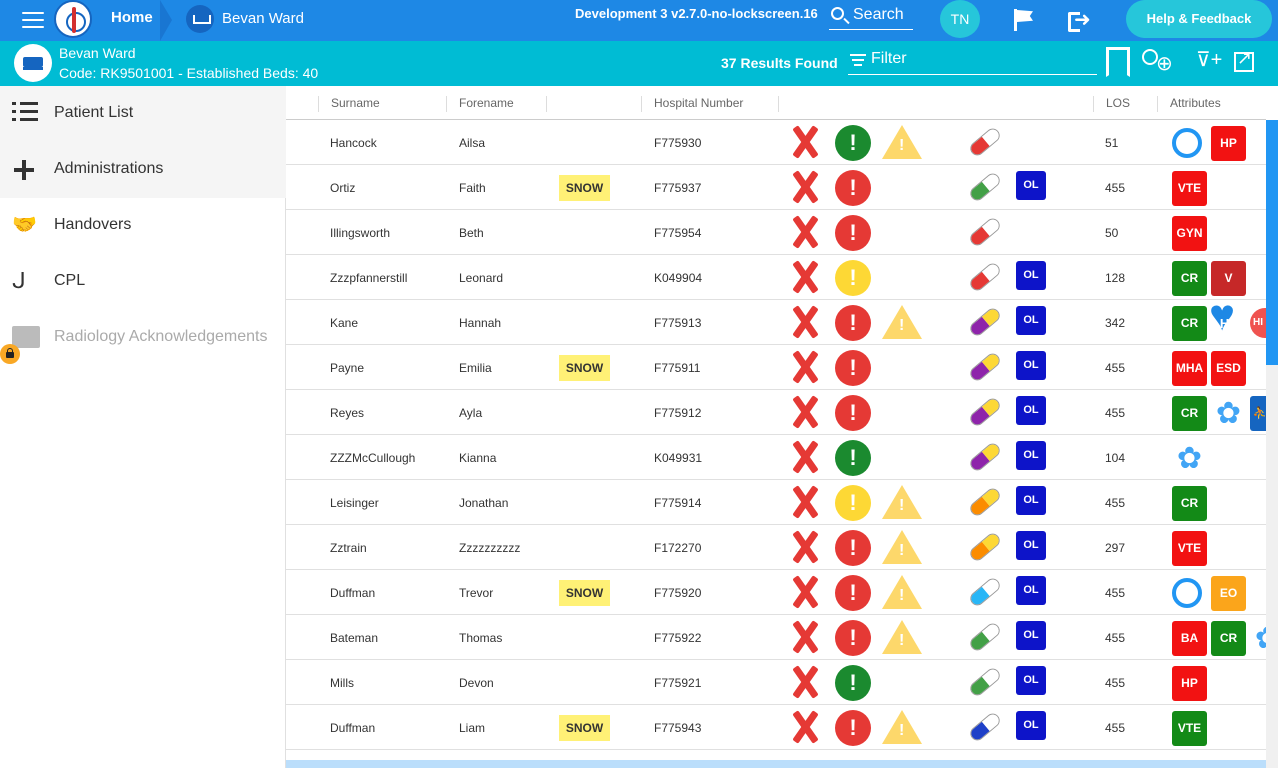 Image resolution: width=1278 pixels, height=768 pixels. What do you see at coordinates (383, 104) in the screenshot?
I see `column-header-surname: Surname` at bounding box center [383, 104].